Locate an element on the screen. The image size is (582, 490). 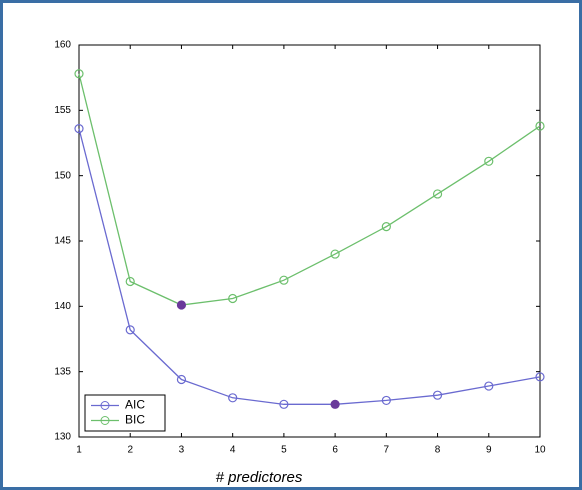
y-tick-label: 145 is located at coordinates (62, 241).